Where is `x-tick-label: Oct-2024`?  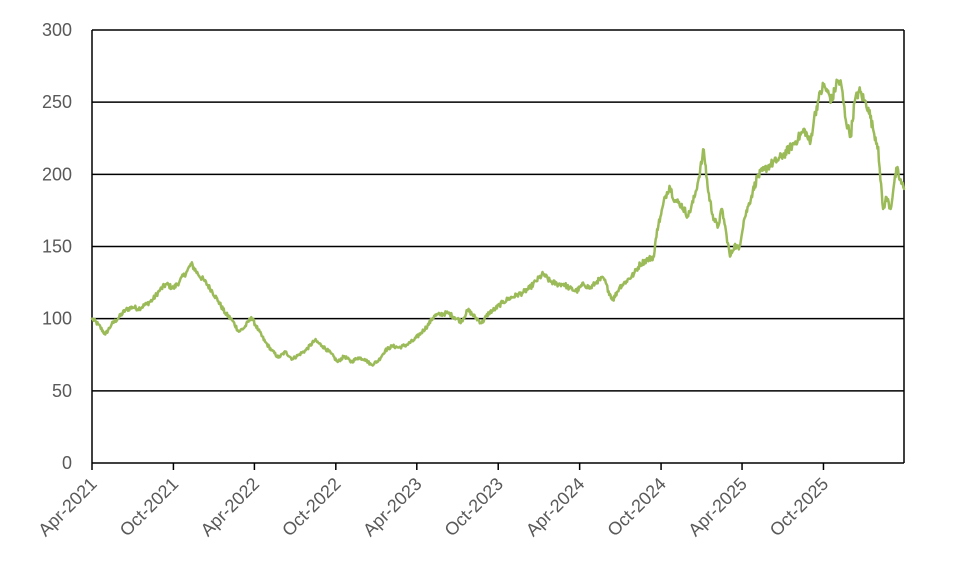
x-tick-label: Oct-2024 is located at coordinates (636, 507).